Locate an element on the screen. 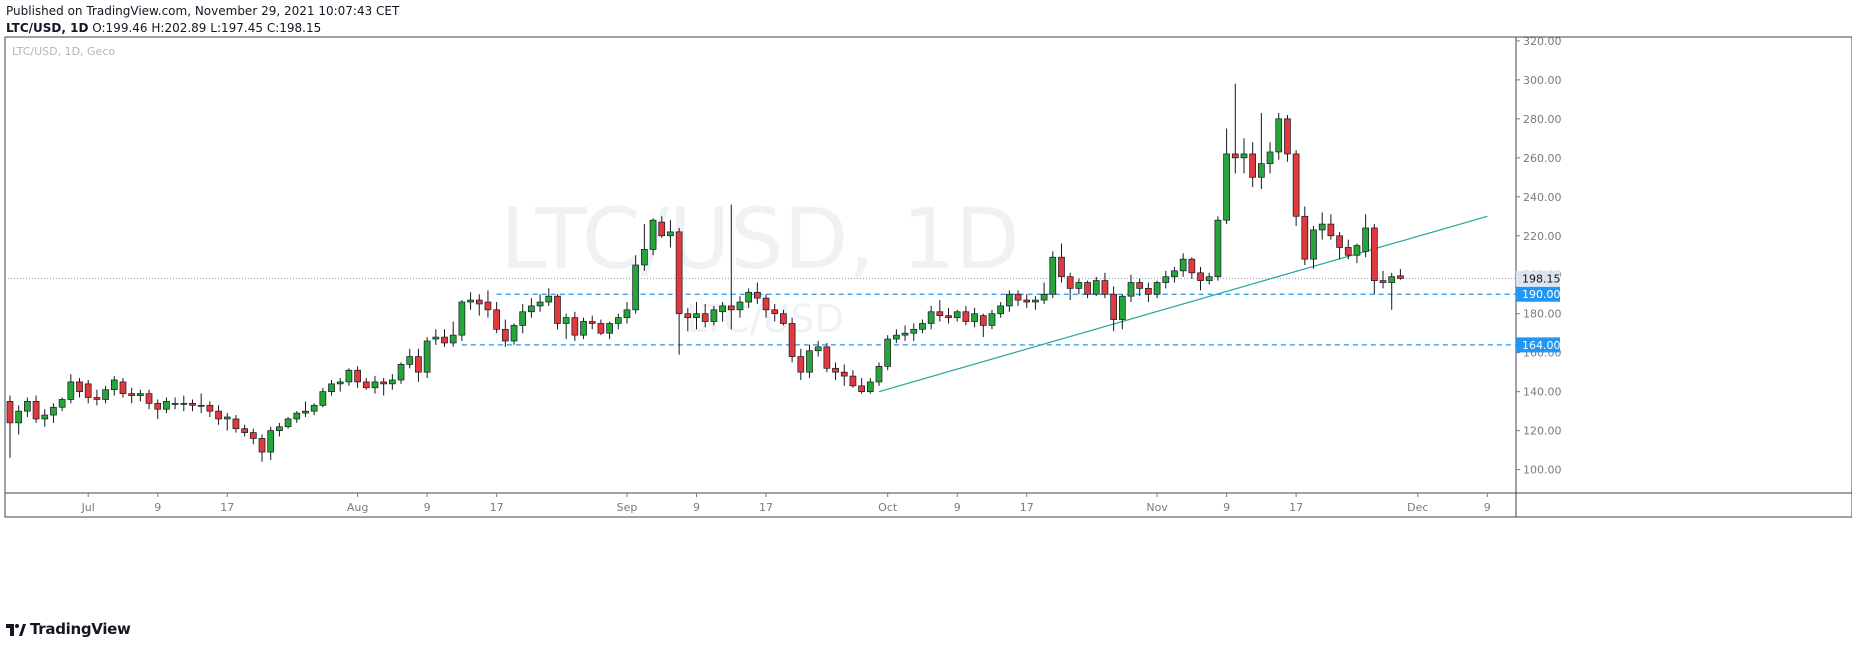 Image resolution: width=1852 pixels, height=648 pixels. watermark: LTC/USD, 1D LTC/USD is located at coordinates (760, 265).